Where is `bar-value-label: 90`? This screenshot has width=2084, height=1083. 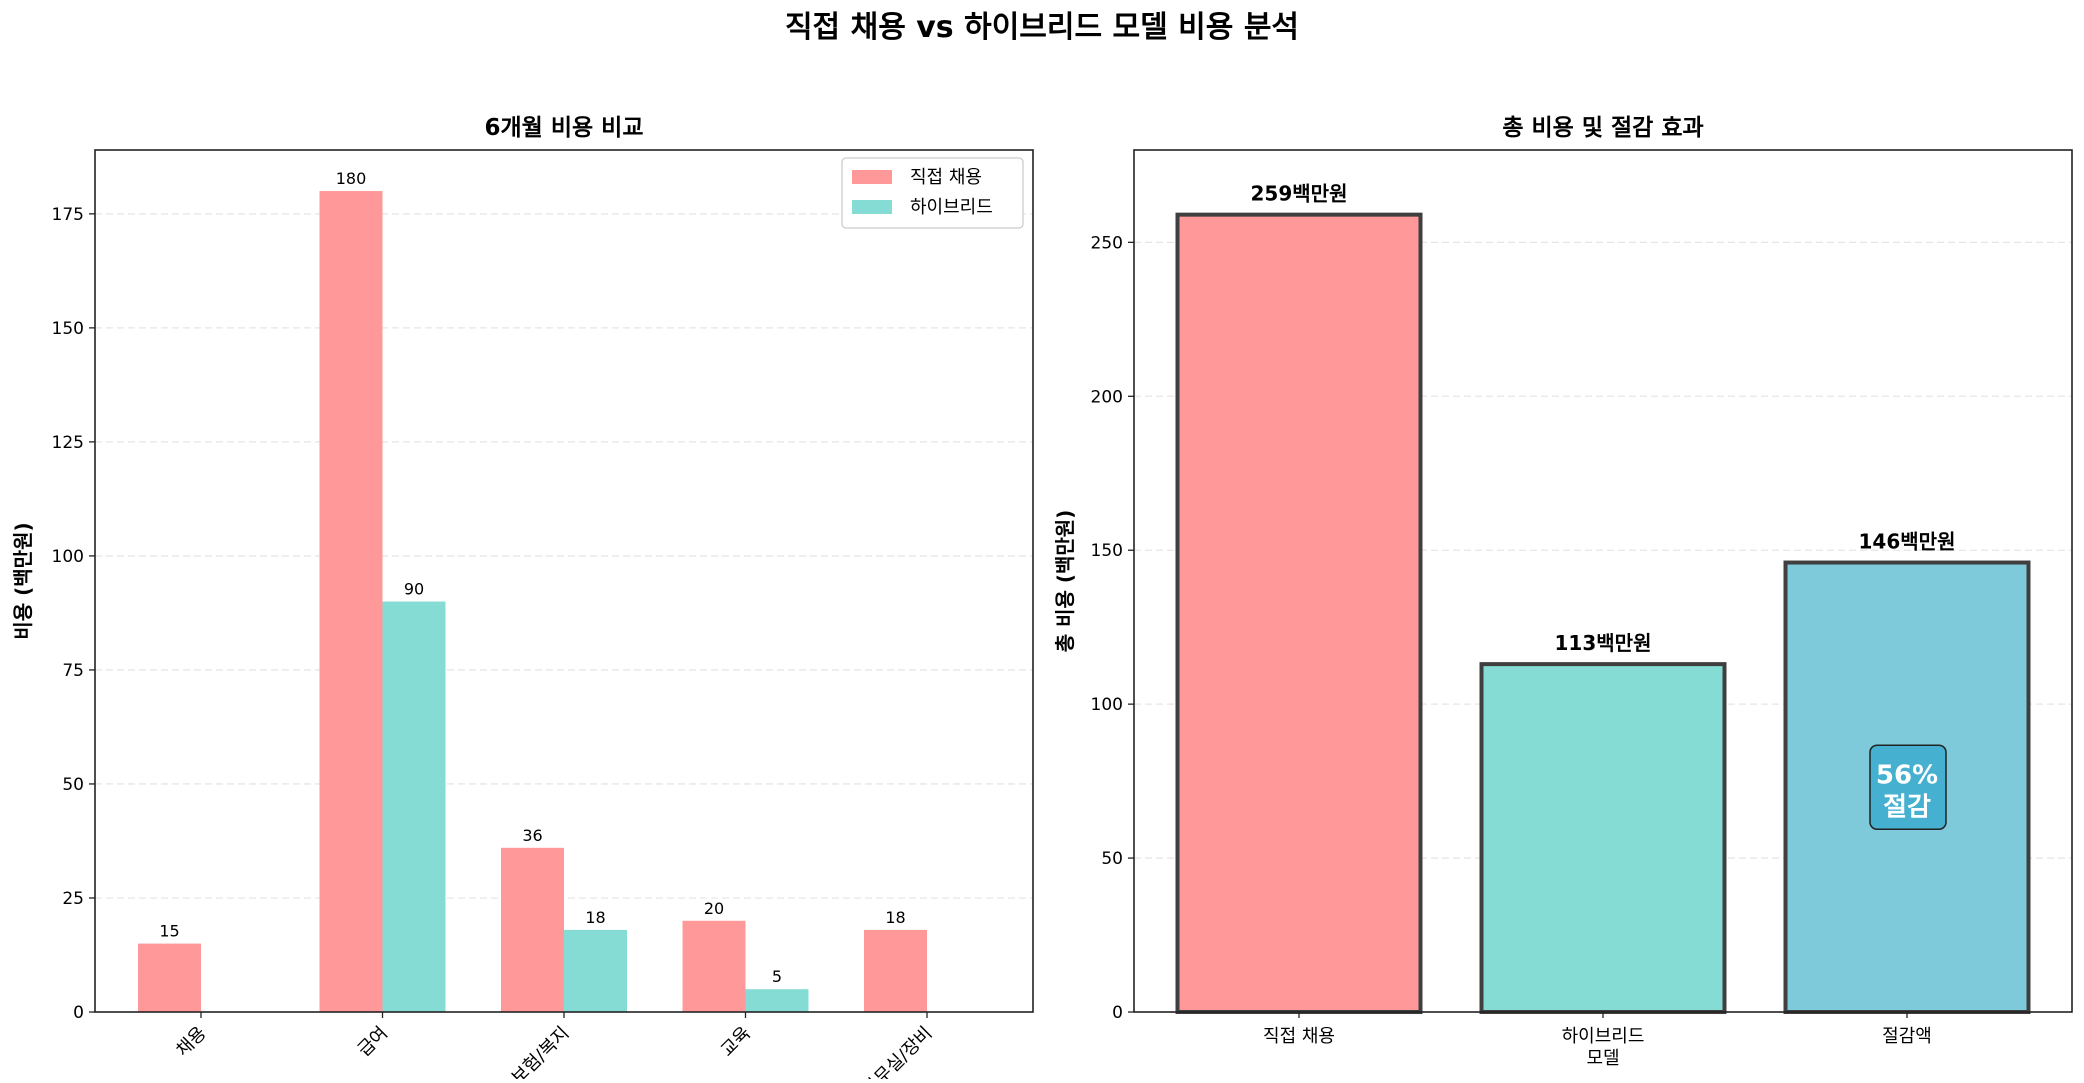 bar-value-label: 90 is located at coordinates (414, 589).